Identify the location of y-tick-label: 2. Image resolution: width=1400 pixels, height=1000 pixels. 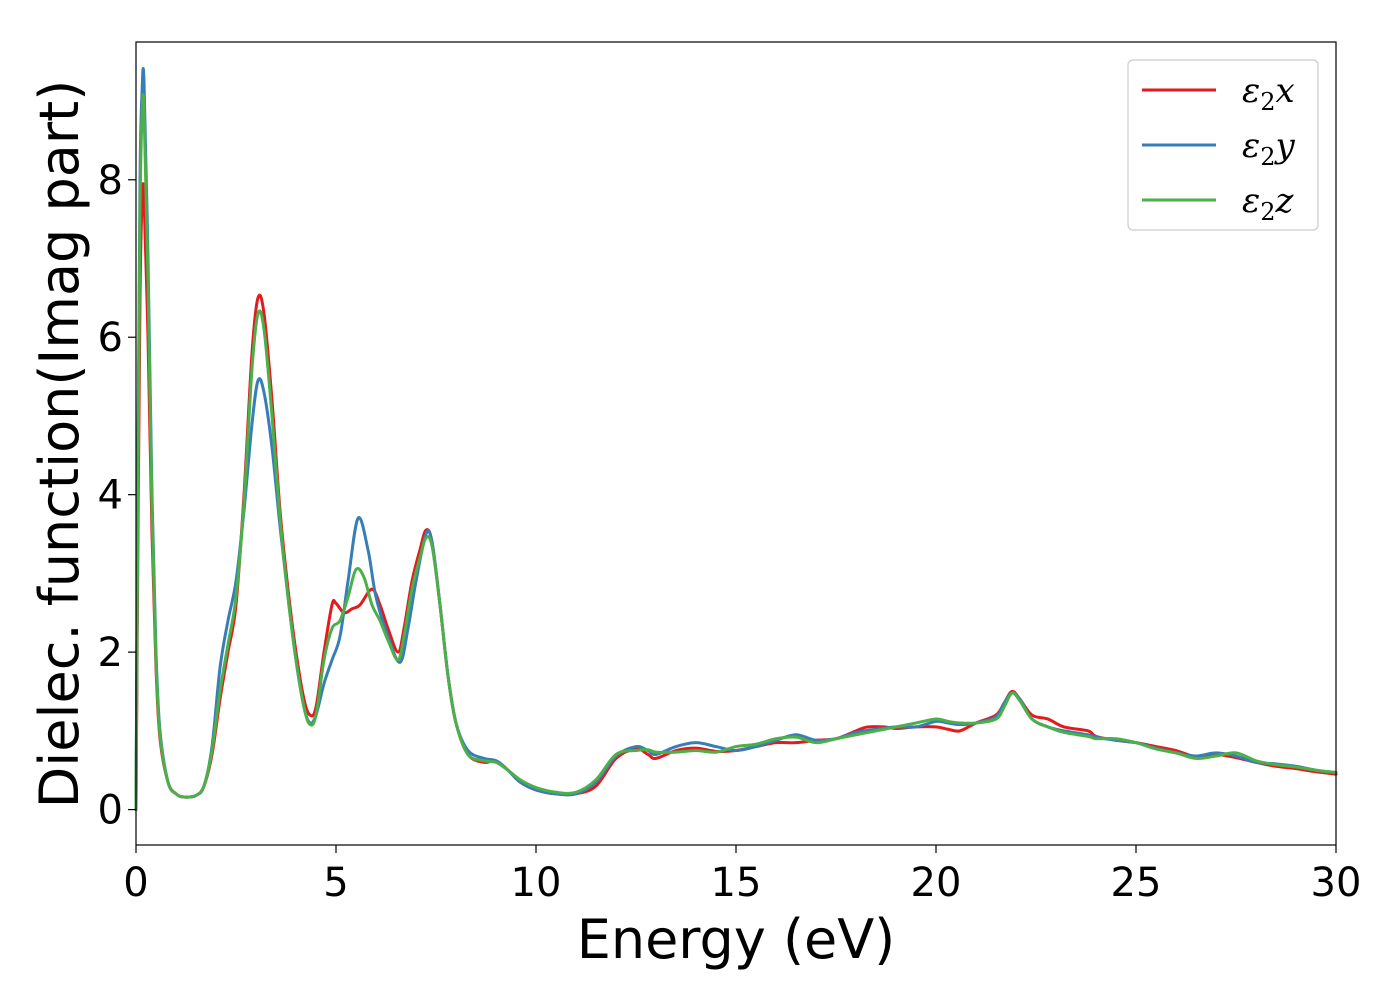
(110, 653).